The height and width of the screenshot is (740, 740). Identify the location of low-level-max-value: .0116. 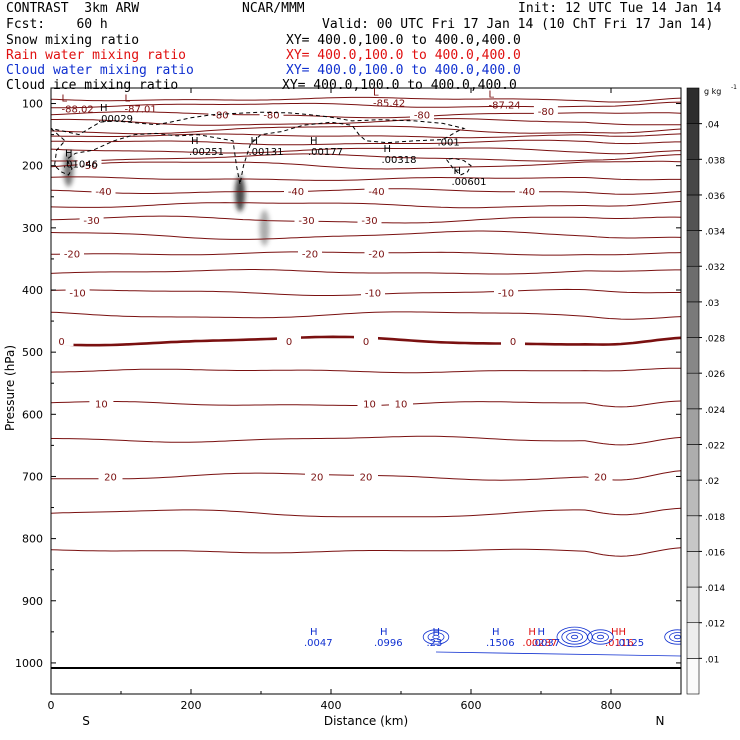
(619, 643).